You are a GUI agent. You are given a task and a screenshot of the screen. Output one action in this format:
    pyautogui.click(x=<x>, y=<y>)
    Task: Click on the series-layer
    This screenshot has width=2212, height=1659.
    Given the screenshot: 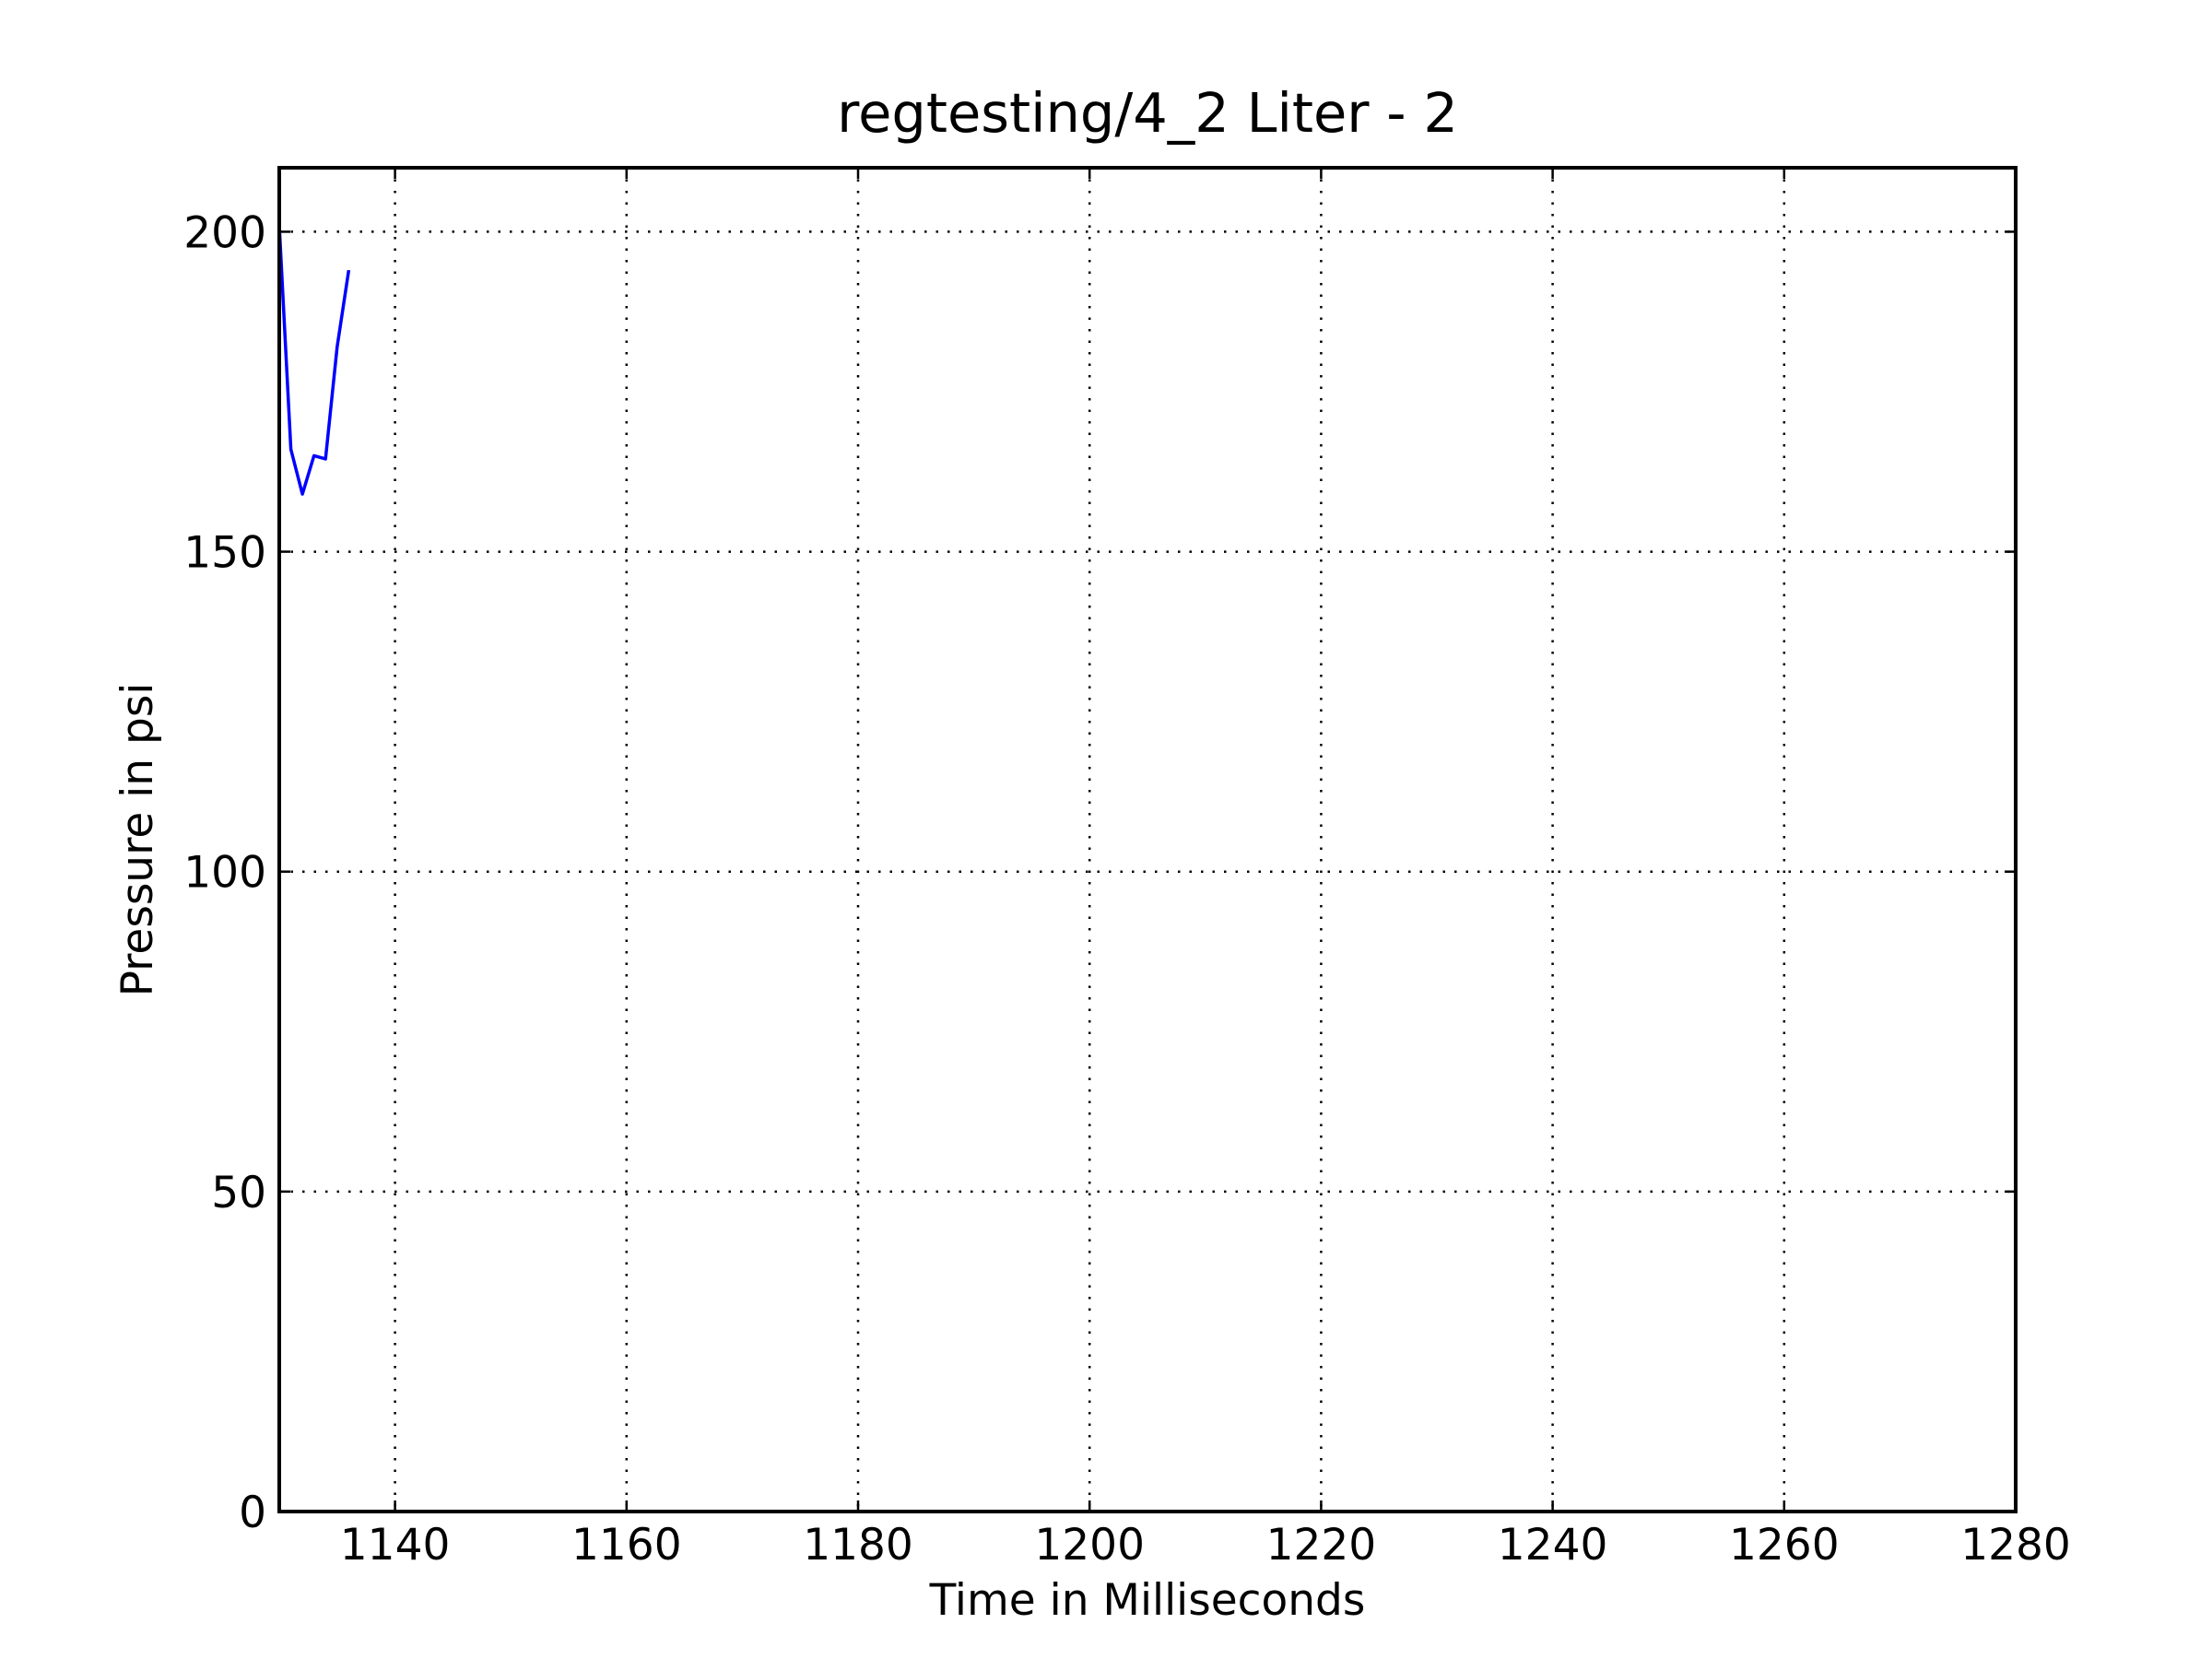 What is the action you would take?
    pyautogui.click(x=314, y=360)
    